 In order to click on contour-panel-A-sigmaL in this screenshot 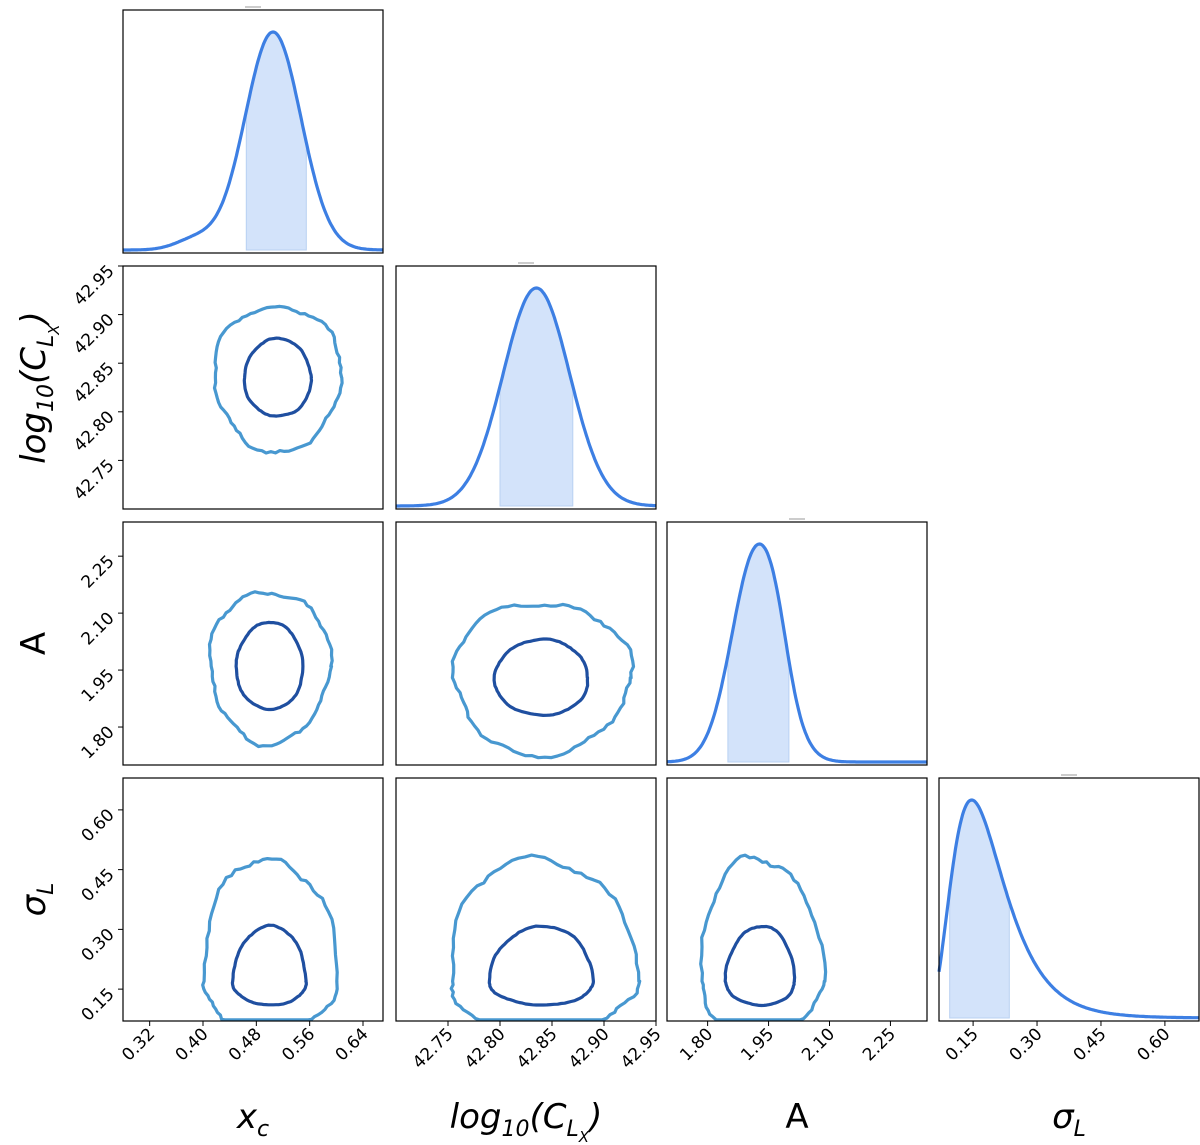, I will do `click(797, 899)`.